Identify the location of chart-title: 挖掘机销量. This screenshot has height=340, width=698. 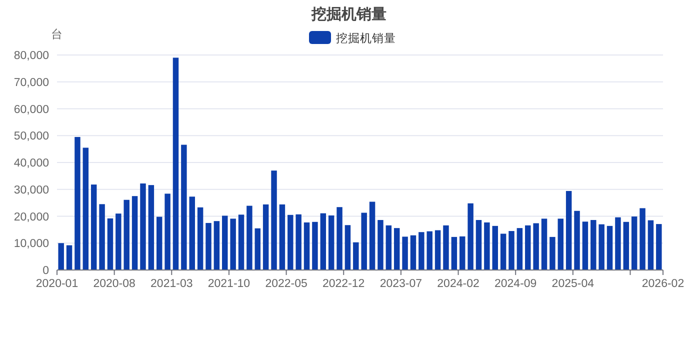
(348, 14).